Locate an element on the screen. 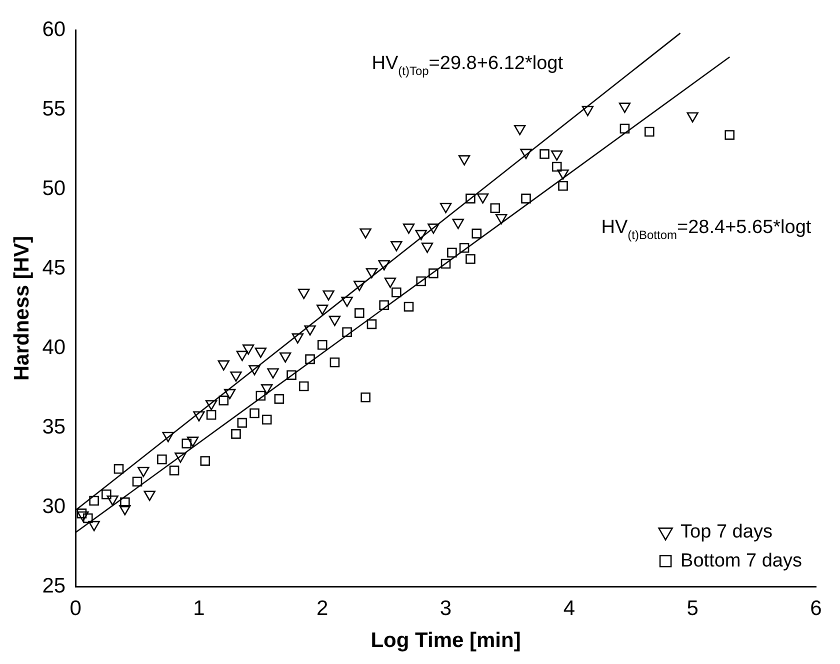  x-tick-label: 2 is located at coordinates (322, 608).